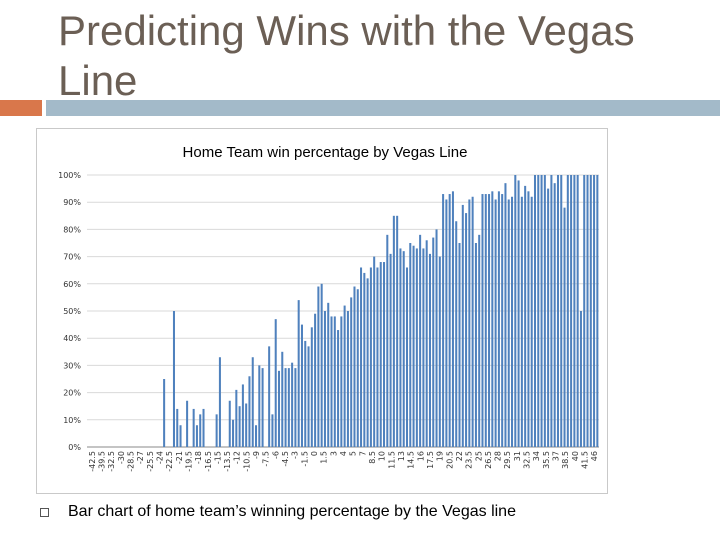 Image resolution: width=720 pixels, height=540 pixels. Describe the element at coordinates (469, 460) in the screenshot. I see `x-tick-label: 23.5` at that location.